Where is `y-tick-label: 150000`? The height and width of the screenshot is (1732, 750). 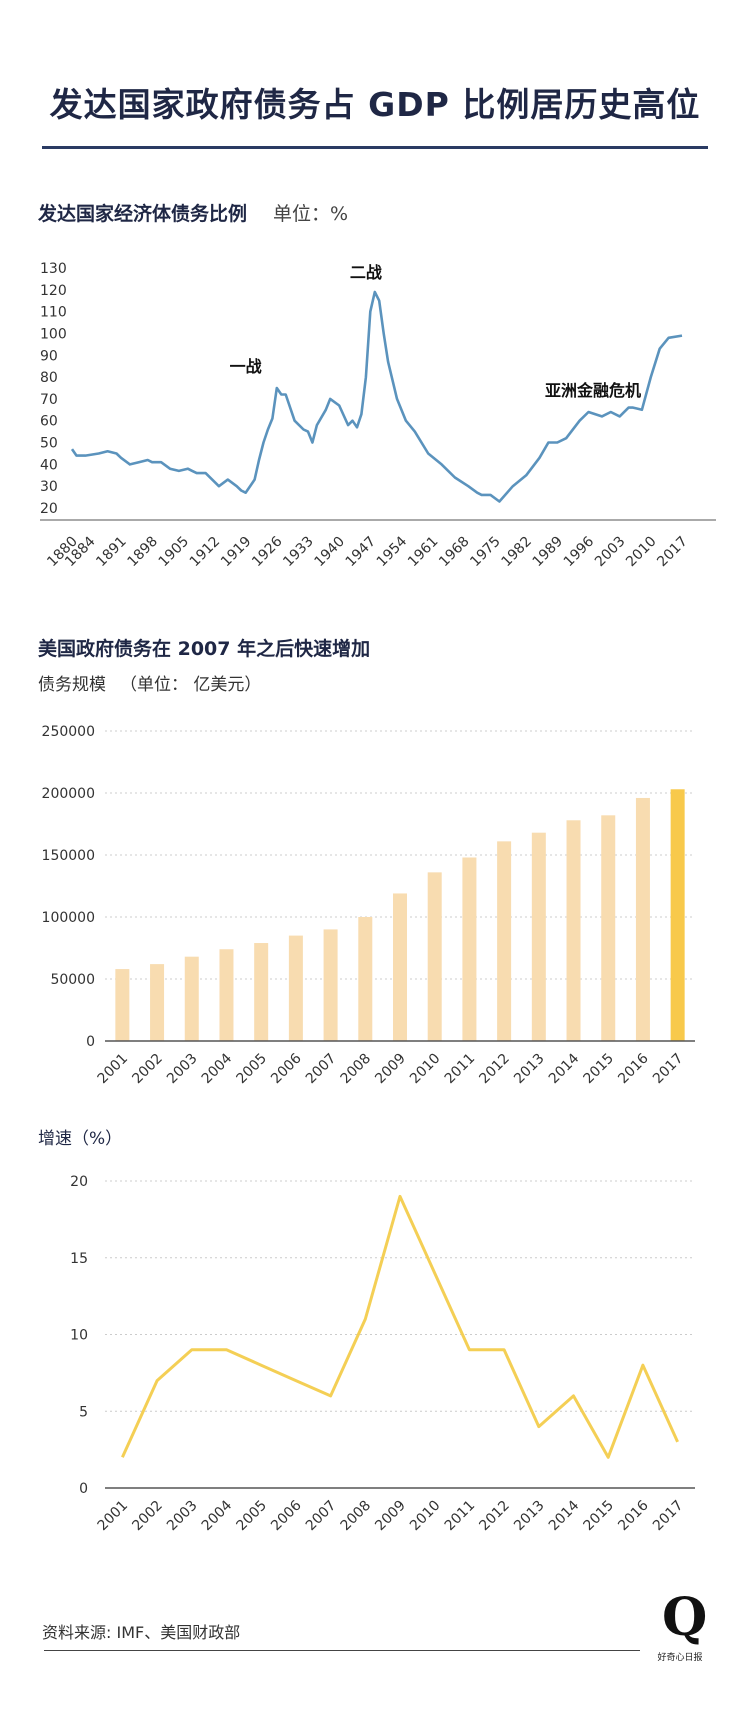
y-tick-label: 150000 is located at coordinates (68, 856).